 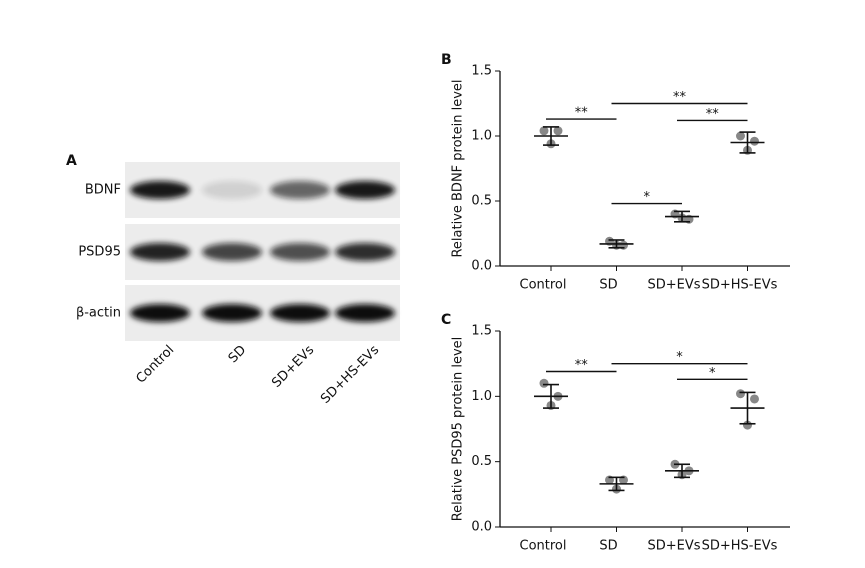 What do you see at coordinates (446, 60) in the screenshot?
I see `panel-label: B` at bounding box center [446, 60].